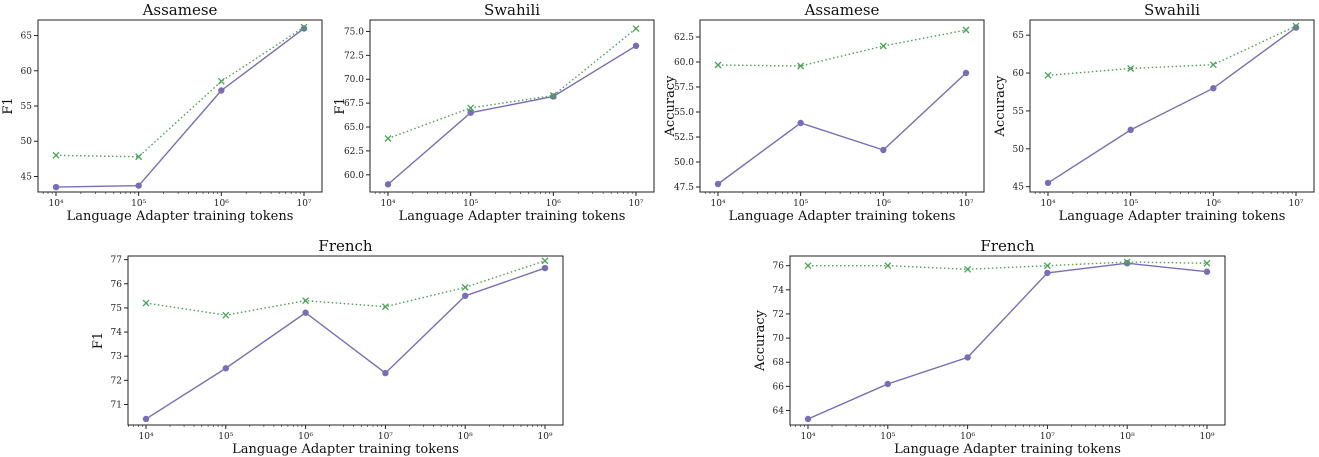 This screenshot has width=1319, height=457. What do you see at coordinates (116, 405) in the screenshot?
I see `y-tick-label: 71` at bounding box center [116, 405].